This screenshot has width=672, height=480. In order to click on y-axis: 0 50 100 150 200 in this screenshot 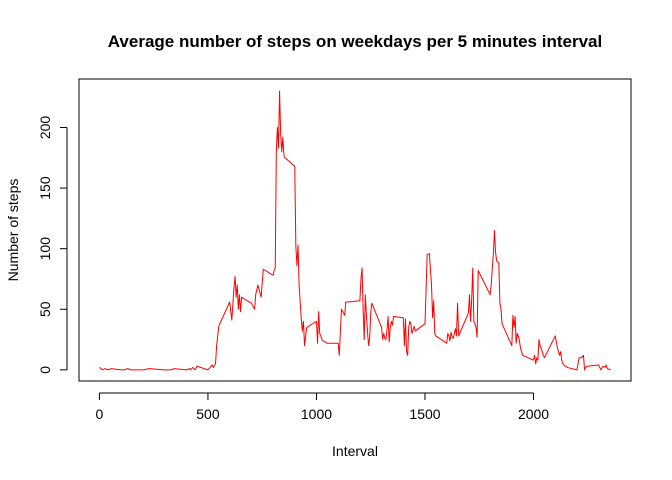, I will do `click(52, 245)`.